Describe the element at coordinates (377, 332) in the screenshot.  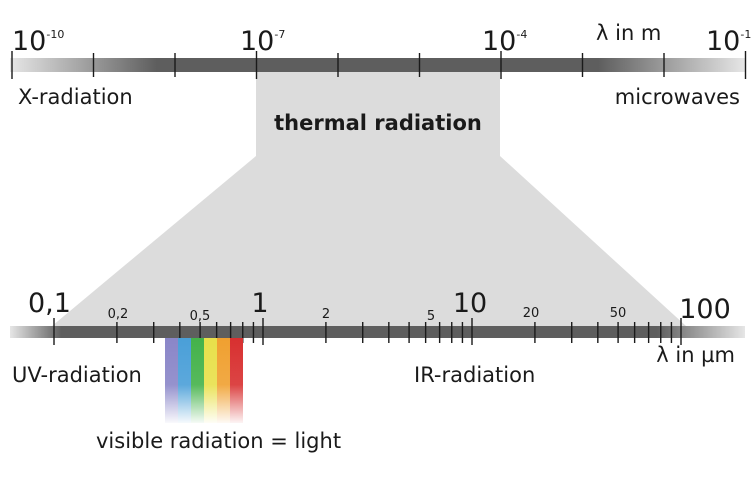
I see `bottom-wavelength-bar` at that location.